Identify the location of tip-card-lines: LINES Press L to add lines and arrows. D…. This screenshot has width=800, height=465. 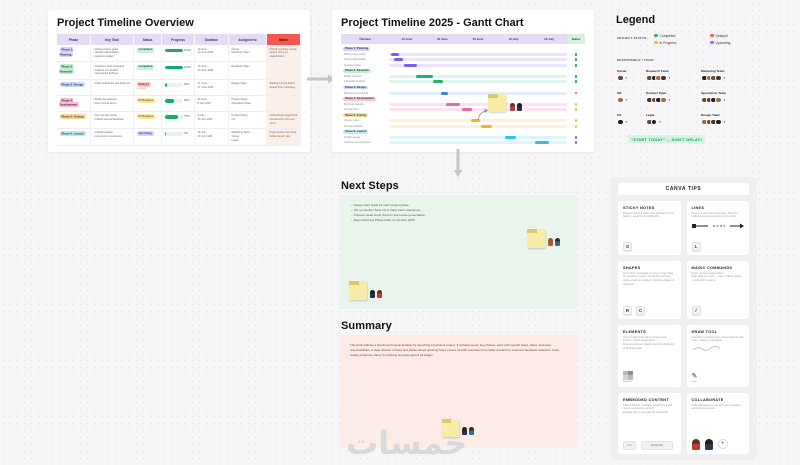
(717, 228).